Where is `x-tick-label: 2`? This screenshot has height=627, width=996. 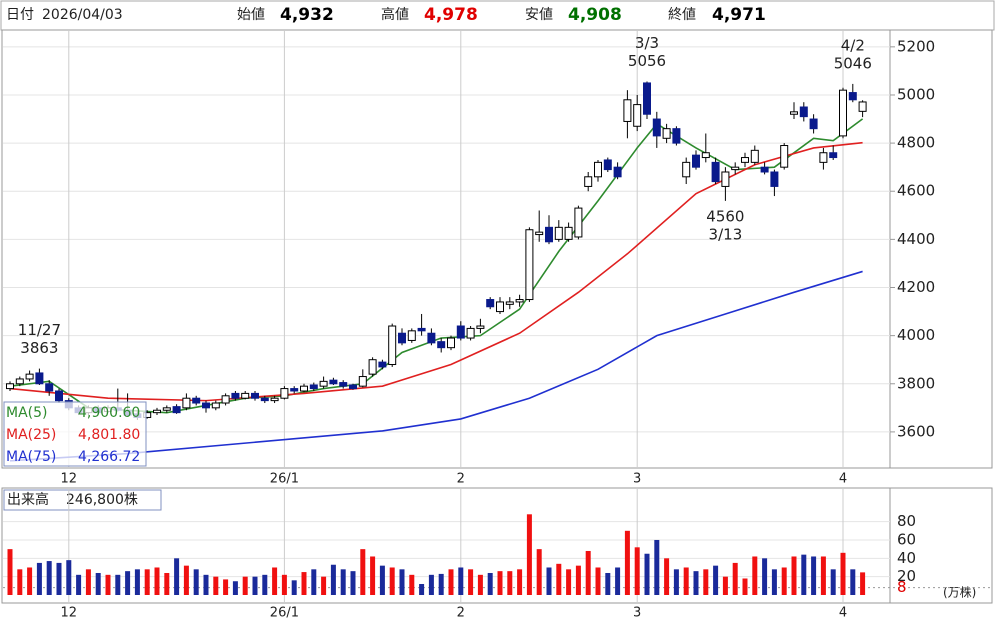 x-tick-label: 2 is located at coordinates (461, 613).